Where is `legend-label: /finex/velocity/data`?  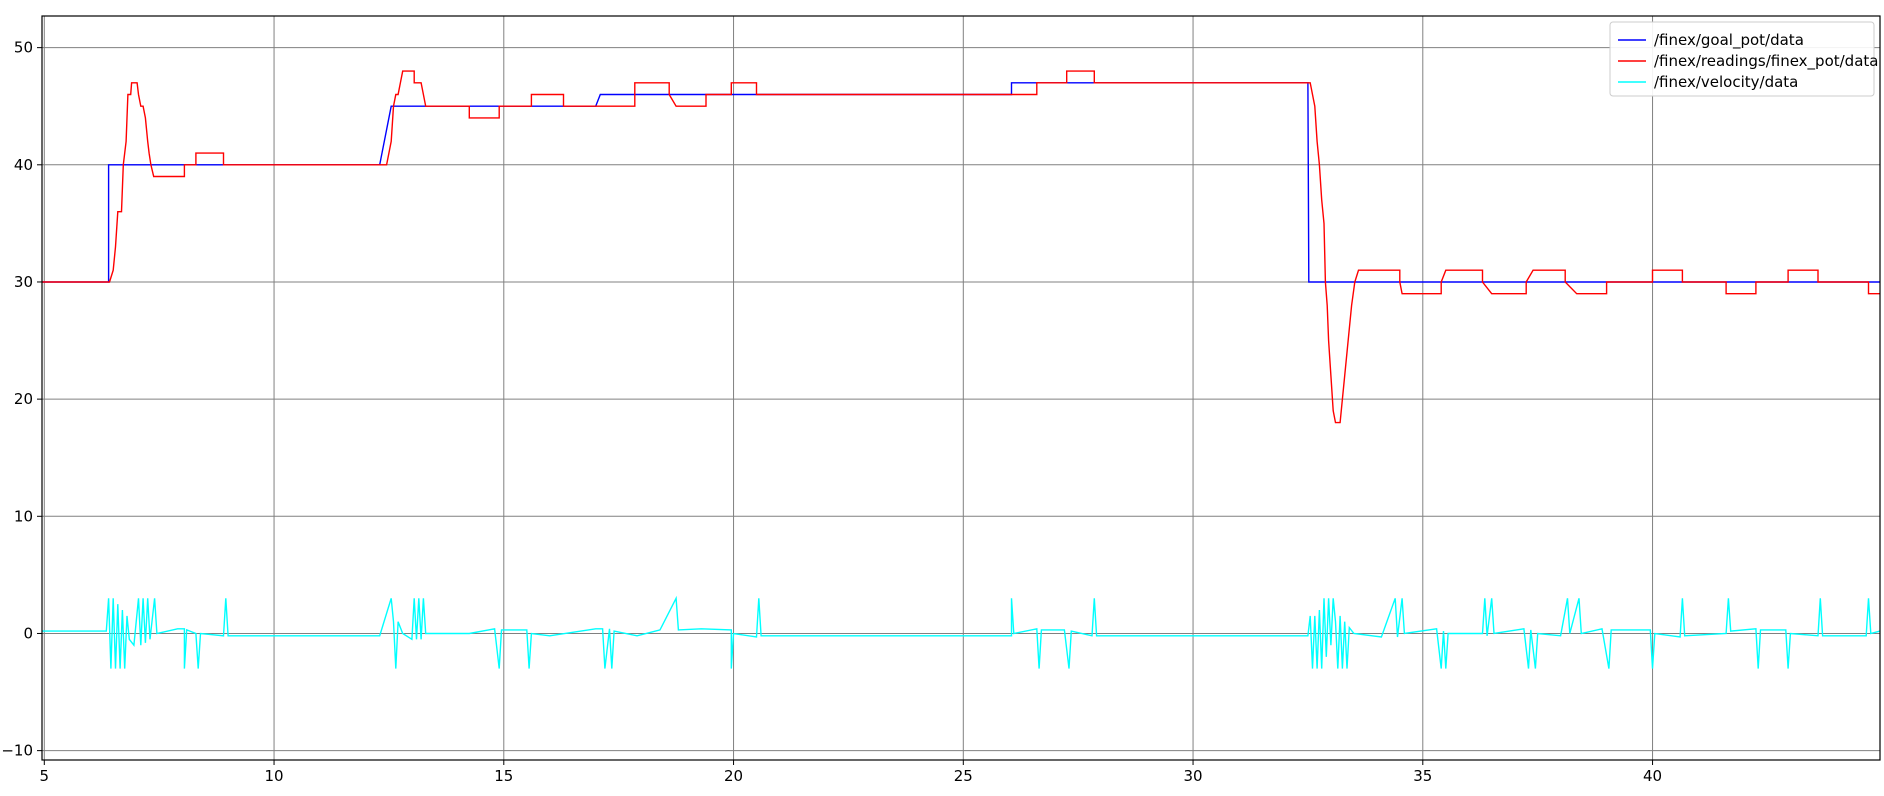
legend-label: /finex/velocity/data is located at coordinates (1726, 82).